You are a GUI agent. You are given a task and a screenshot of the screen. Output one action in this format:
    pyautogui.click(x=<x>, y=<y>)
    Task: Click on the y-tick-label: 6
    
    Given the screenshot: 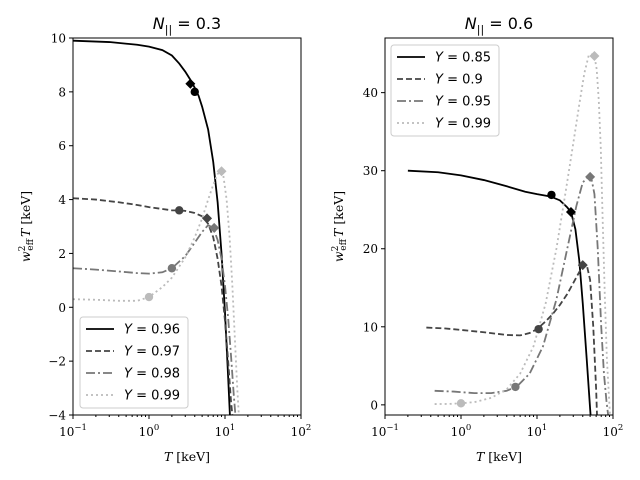 What is the action you would take?
    pyautogui.click(x=62, y=146)
    